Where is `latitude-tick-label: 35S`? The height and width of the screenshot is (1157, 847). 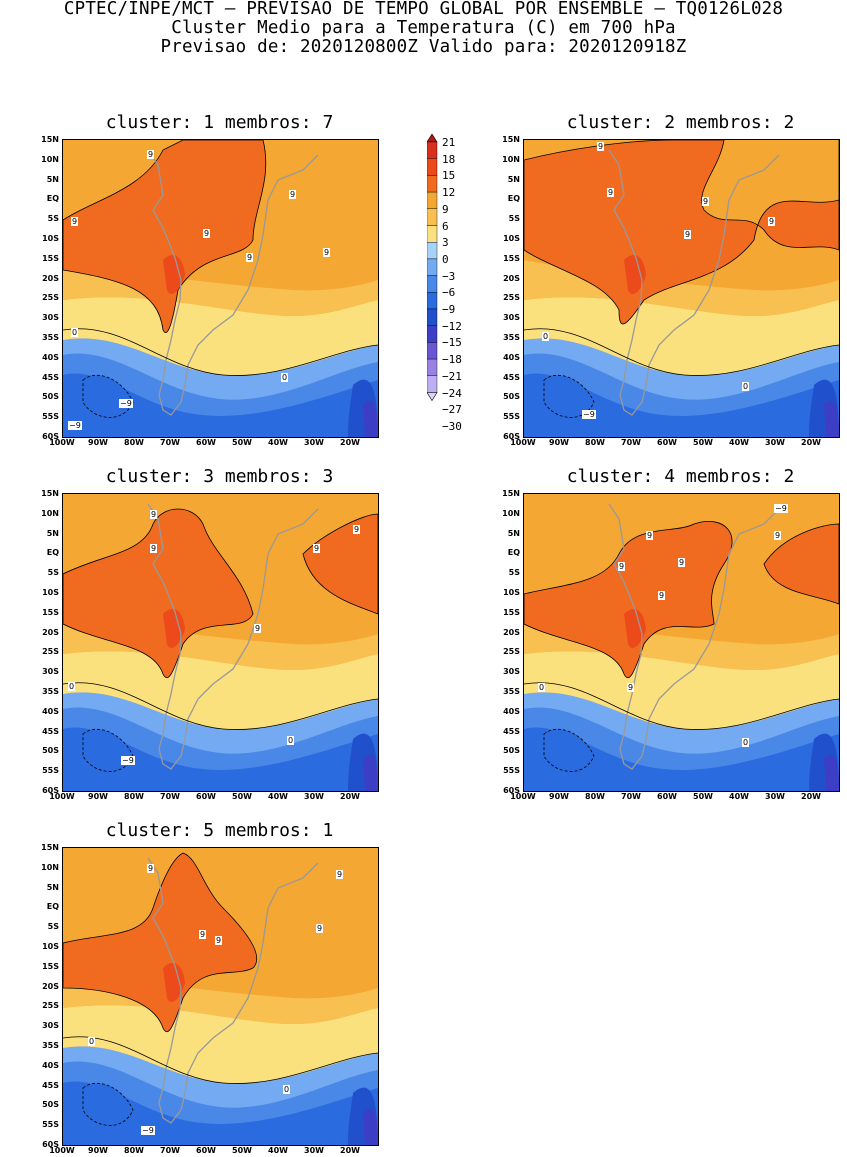
latitude-tick-label: 35S is located at coordinates (50, 1045).